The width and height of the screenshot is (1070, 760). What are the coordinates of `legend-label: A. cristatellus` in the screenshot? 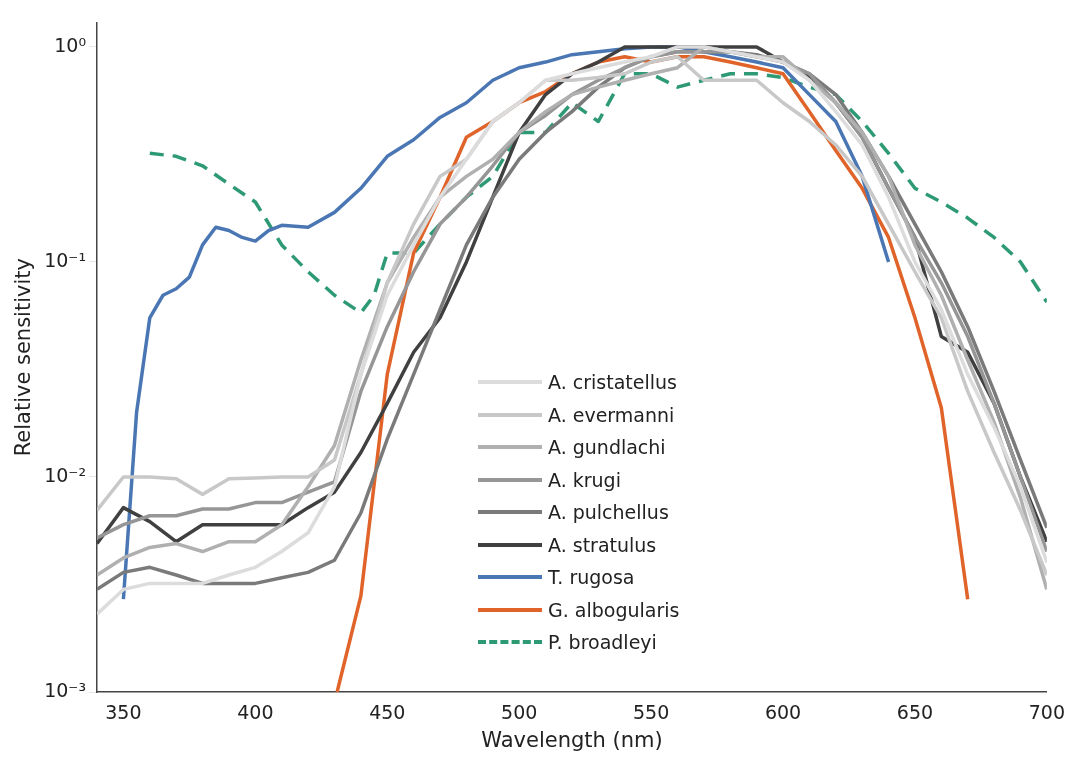 It's located at (612, 382).